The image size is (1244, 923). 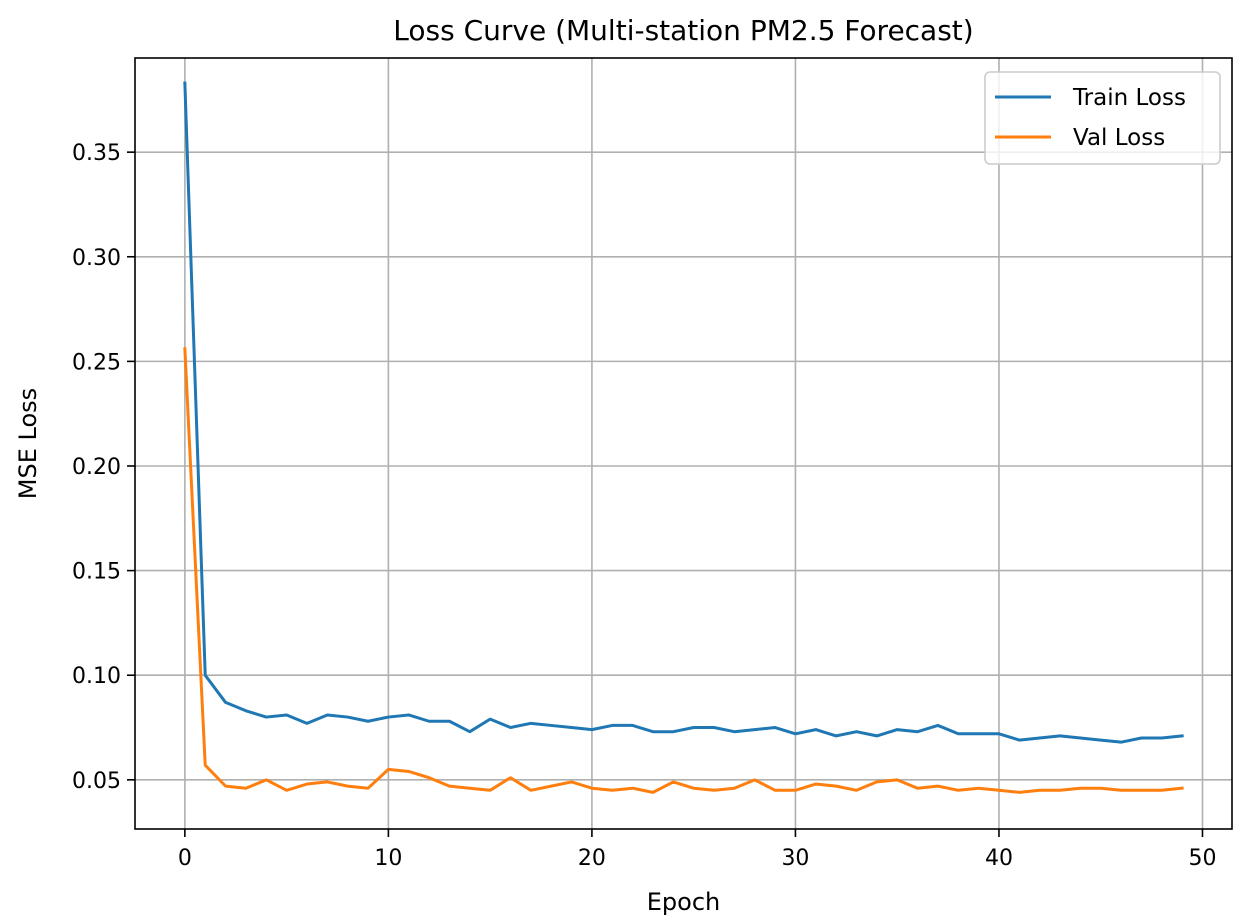 I want to click on y-axis-label: MSE Loss, so click(x=28, y=443).